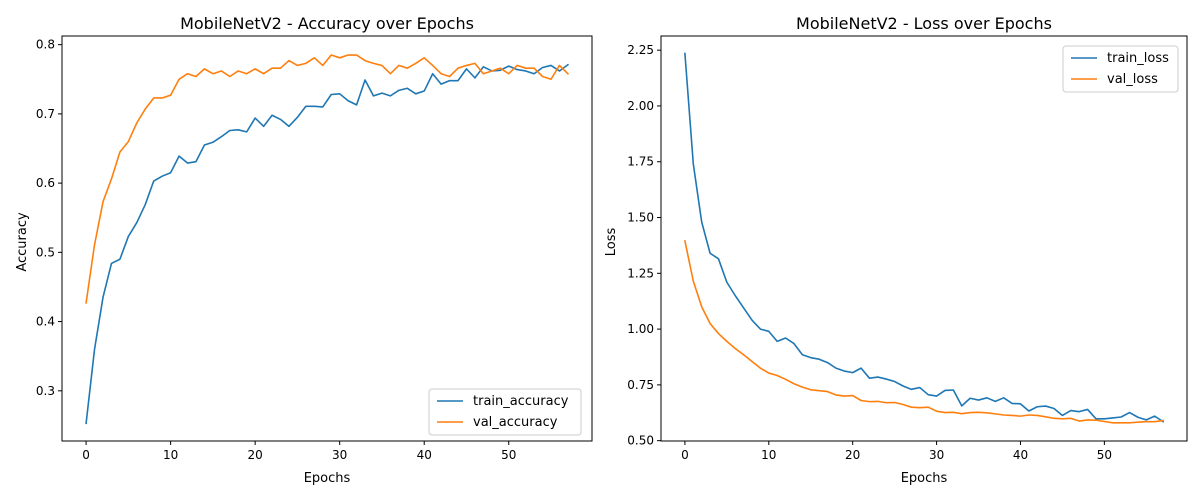 The height and width of the screenshot is (500, 1200). What do you see at coordinates (640, 273) in the screenshot?
I see `loss-y-tick-label: 1.25` at bounding box center [640, 273].